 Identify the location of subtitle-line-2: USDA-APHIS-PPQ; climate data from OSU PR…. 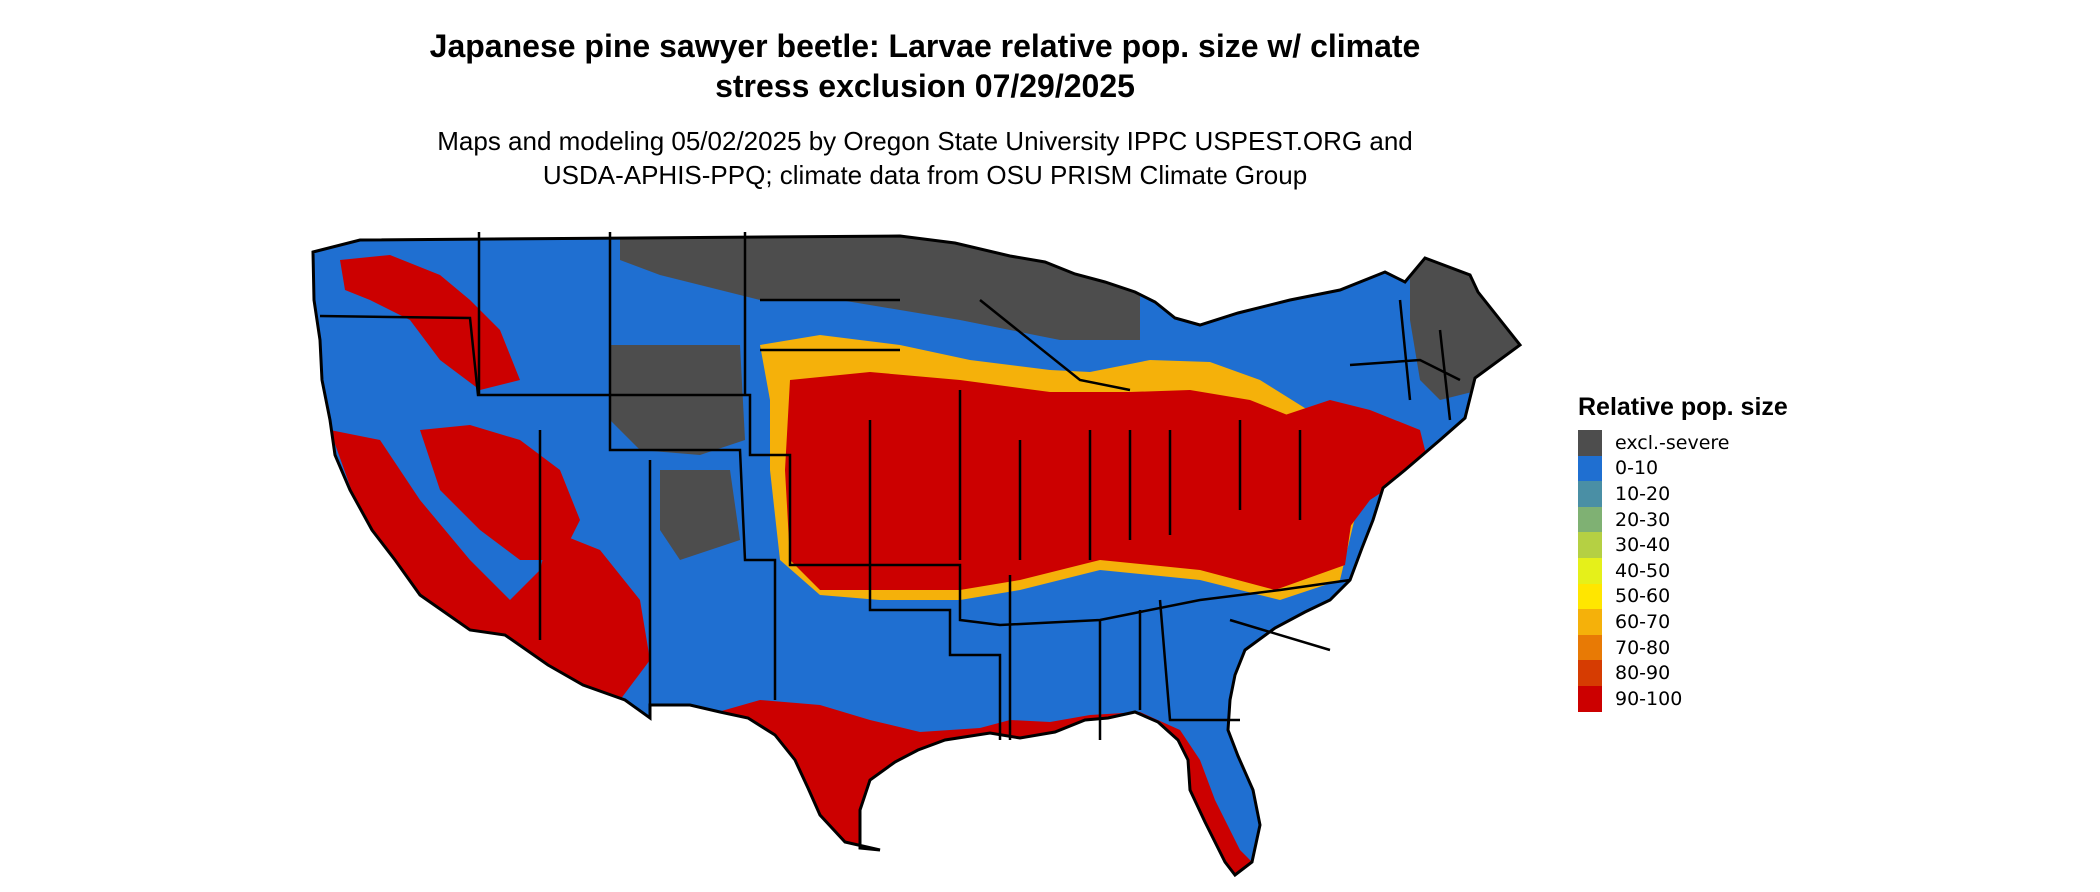
(925, 175).